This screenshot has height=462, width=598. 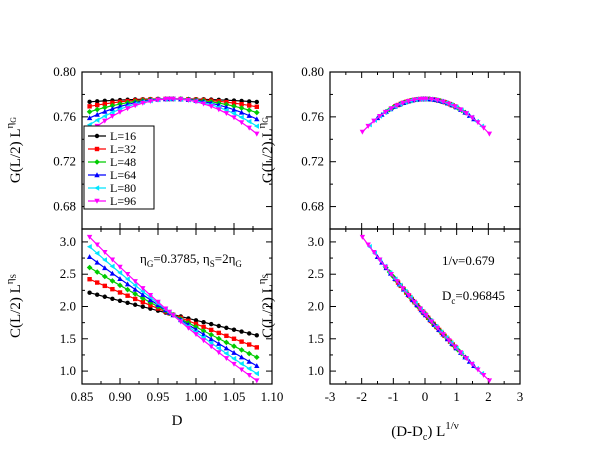 I want to click on ylabel-bottom-left: C(L/2) LηS, so click(x=14, y=306).